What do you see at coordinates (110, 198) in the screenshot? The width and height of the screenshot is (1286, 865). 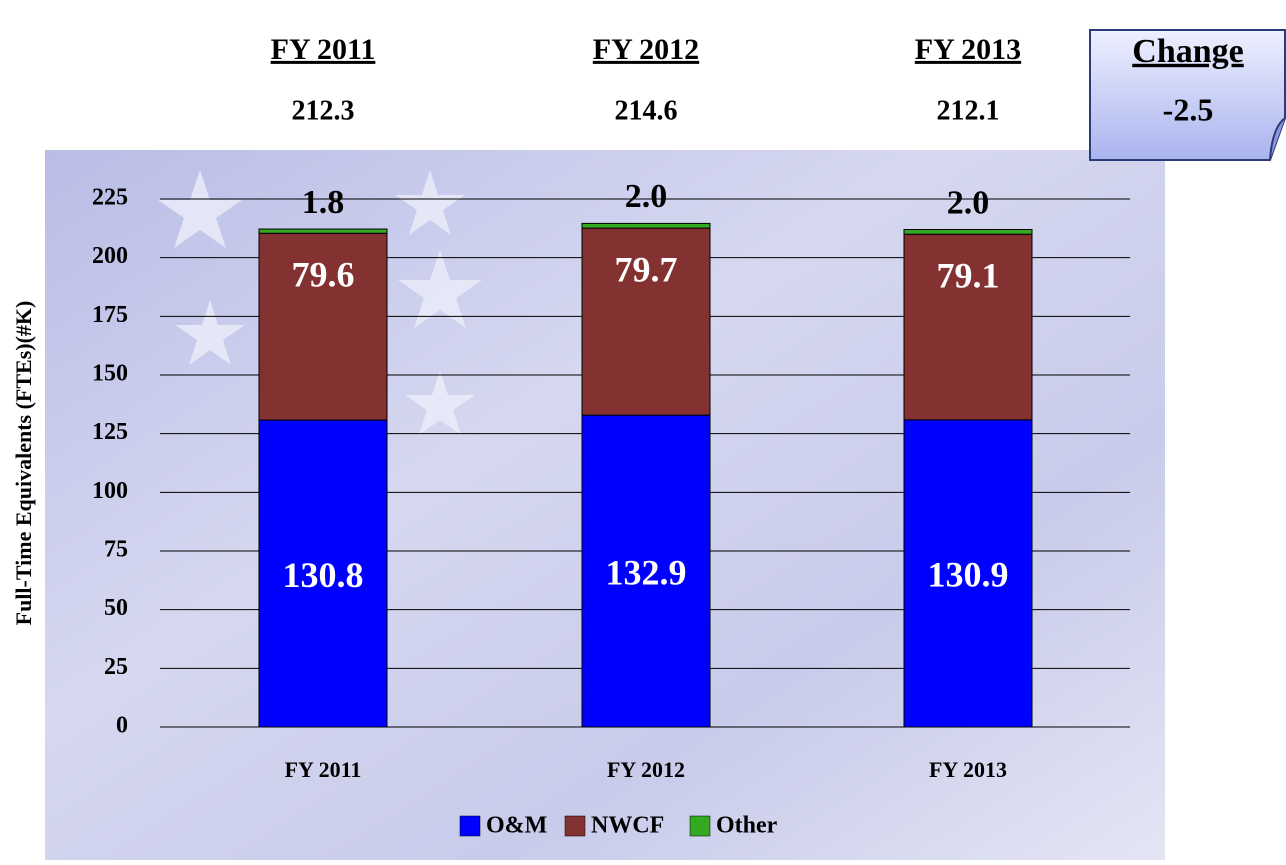 I see `y-tick-label: 225` at bounding box center [110, 198].